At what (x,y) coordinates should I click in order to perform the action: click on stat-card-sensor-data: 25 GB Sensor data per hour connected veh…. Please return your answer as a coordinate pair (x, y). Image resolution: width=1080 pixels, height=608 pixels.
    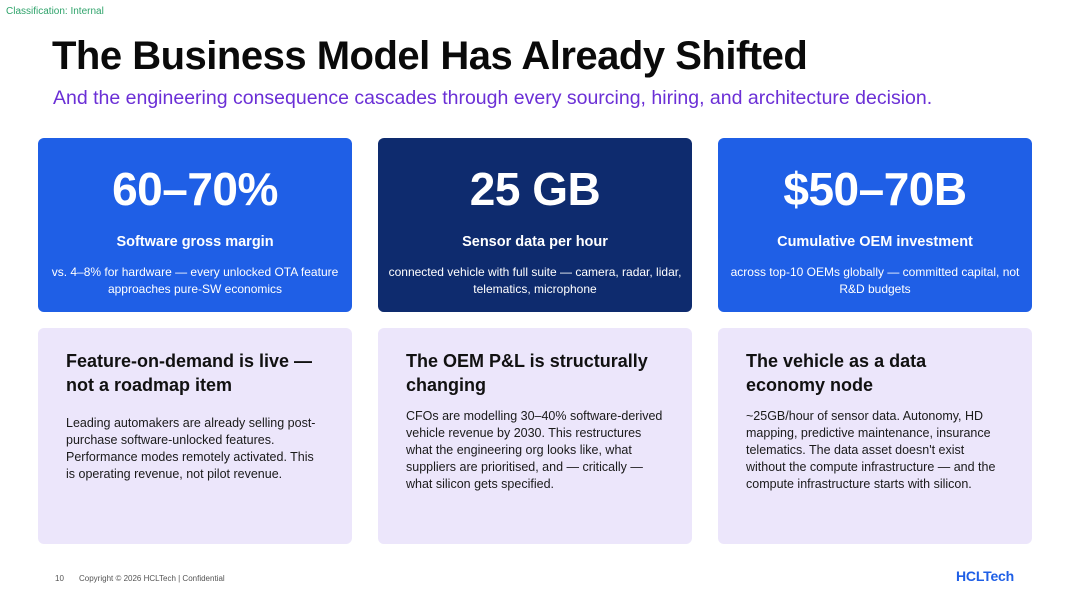
    Looking at the image, I should click on (535, 225).